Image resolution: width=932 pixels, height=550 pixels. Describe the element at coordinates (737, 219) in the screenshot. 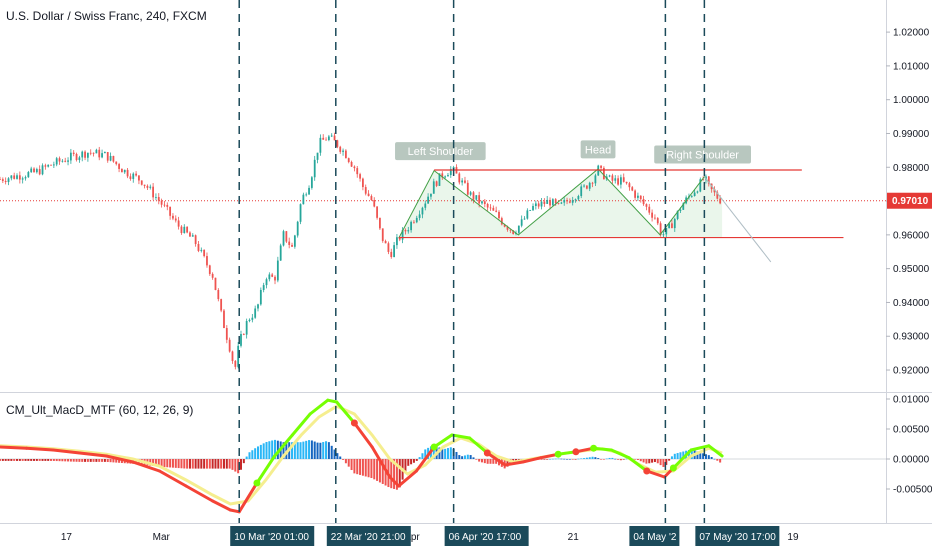

I see `projection-line` at that location.